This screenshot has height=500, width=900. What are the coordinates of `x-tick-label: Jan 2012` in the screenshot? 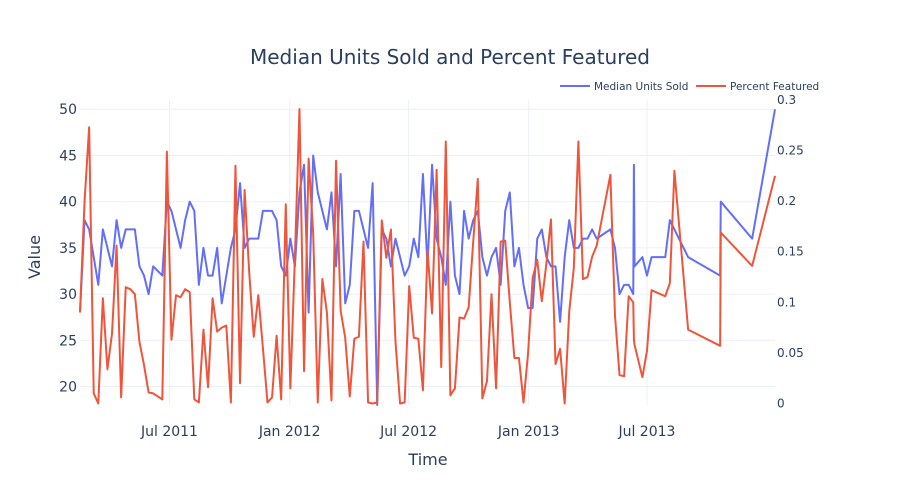 It's located at (289, 432).